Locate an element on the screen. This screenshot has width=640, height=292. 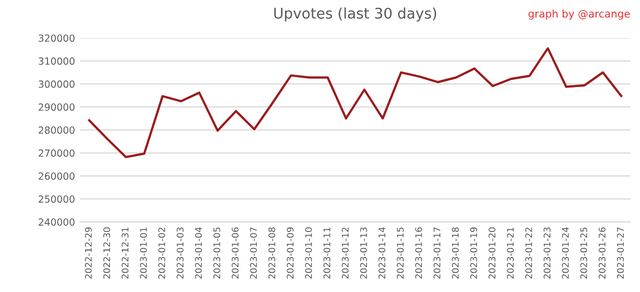
x-tick-label: 2023-01-27 is located at coordinates (620, 253).